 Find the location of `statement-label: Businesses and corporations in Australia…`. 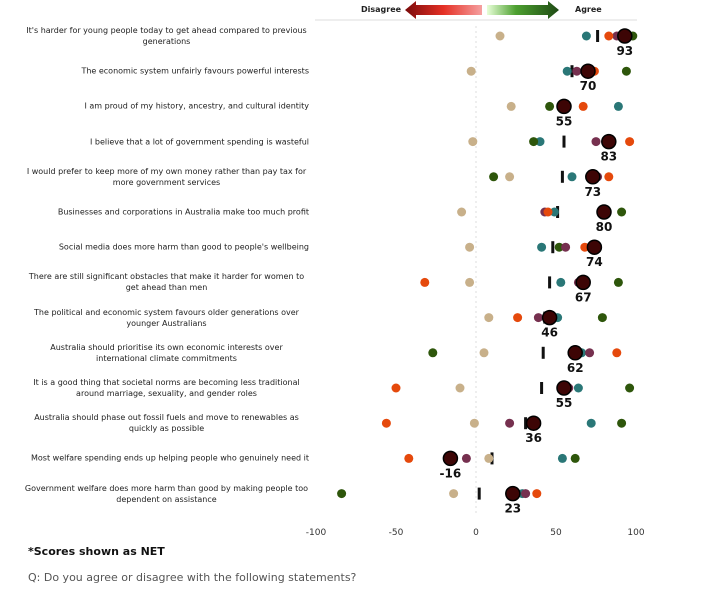

statement-label: Businesses and corporations in Australia… is located at coordinates (183, 212).